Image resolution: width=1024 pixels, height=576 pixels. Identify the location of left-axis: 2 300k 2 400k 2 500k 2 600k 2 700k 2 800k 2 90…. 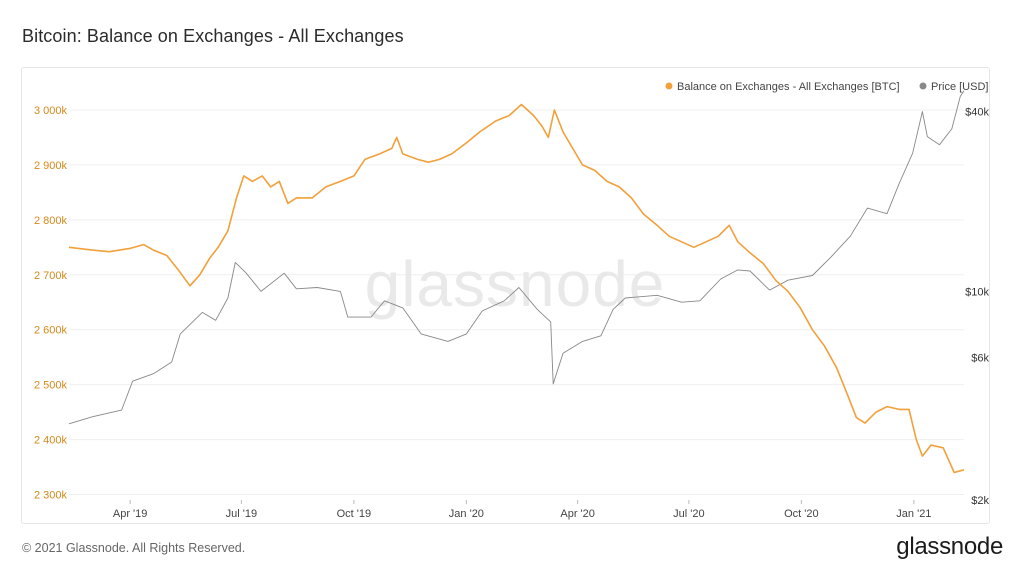
(51, 303).